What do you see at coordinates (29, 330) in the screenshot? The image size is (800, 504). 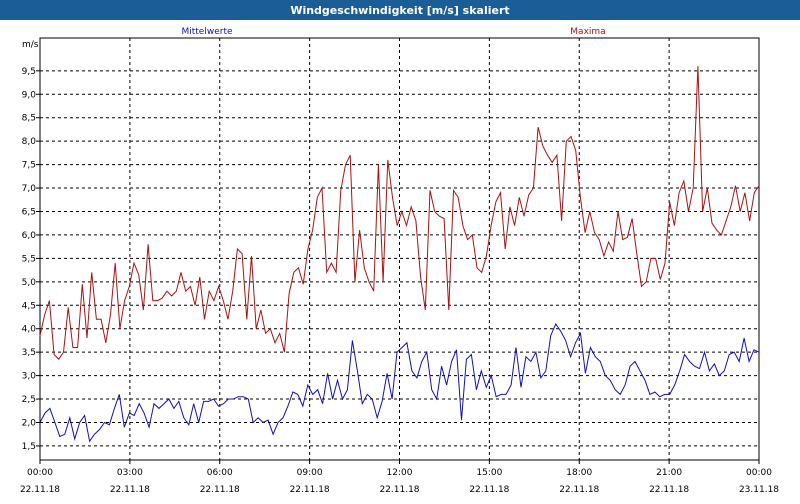 I see `y-tick-label: 4,0` at bounding box center [29, 330].